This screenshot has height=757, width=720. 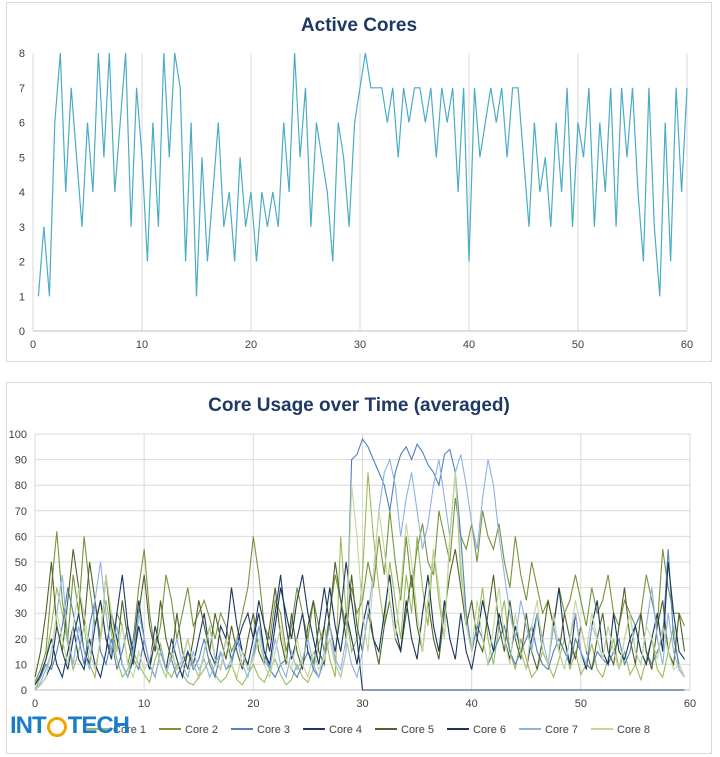 I want to click on legend-label: Core 5, so click(x=417, y=730).